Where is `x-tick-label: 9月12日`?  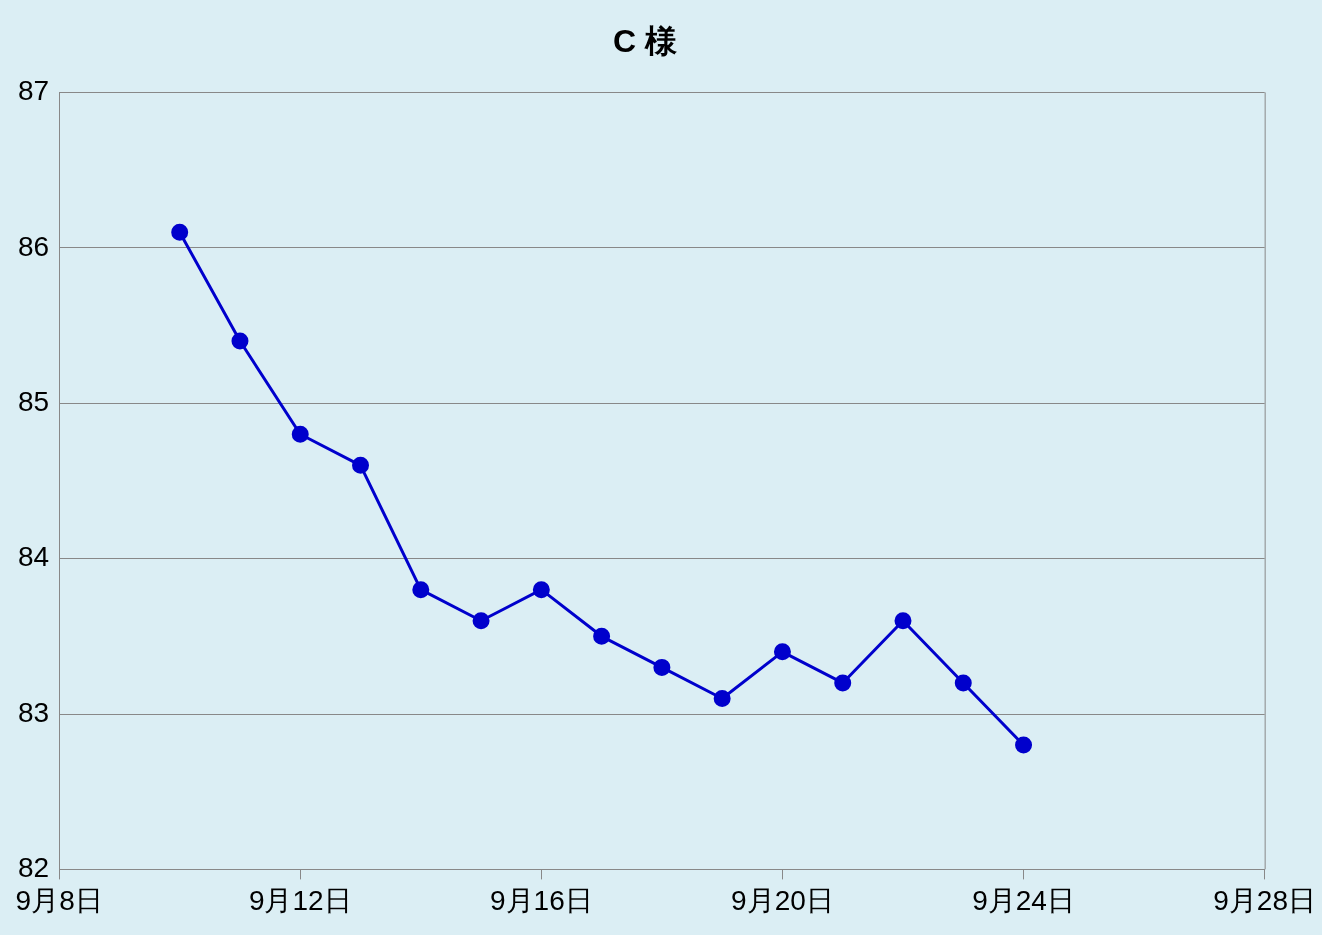
x-tick-label: 9月12日 is located at coordinates (300, 900).